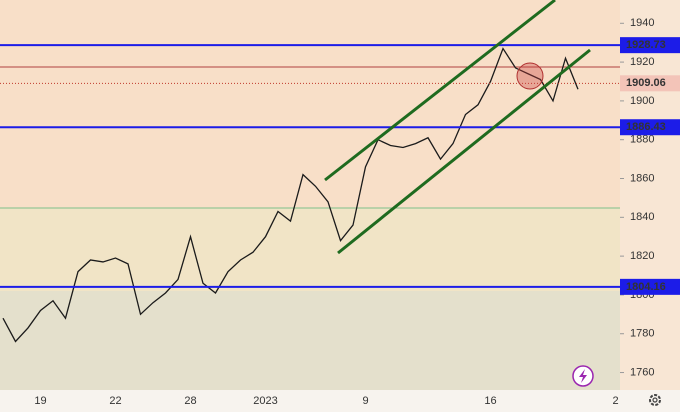 The height and width of the screenshot is (412, 680). I want to click on lightning-icon, so click(583, 376).